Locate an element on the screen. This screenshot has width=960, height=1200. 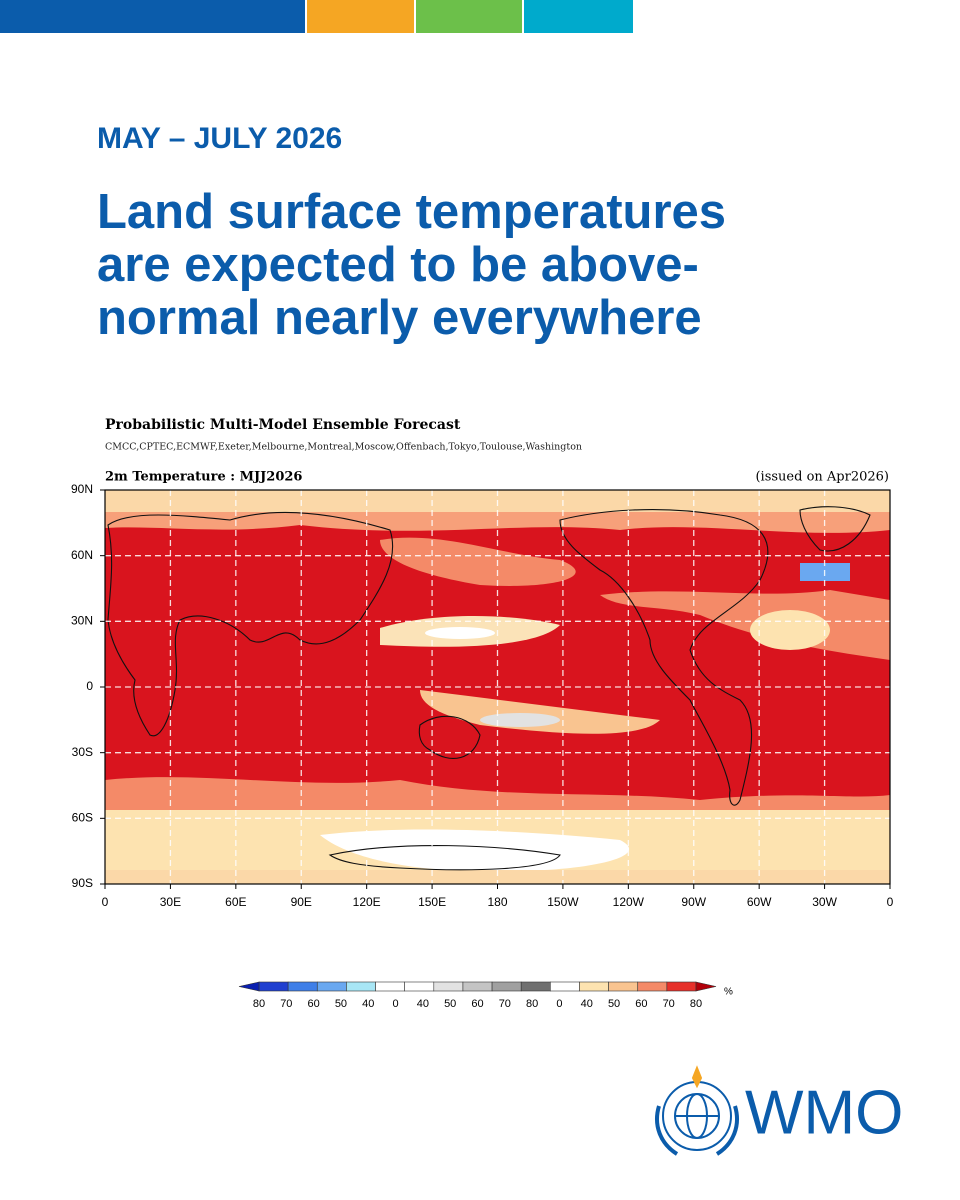
lon-label: 30W is located at coordinates (824, 902).